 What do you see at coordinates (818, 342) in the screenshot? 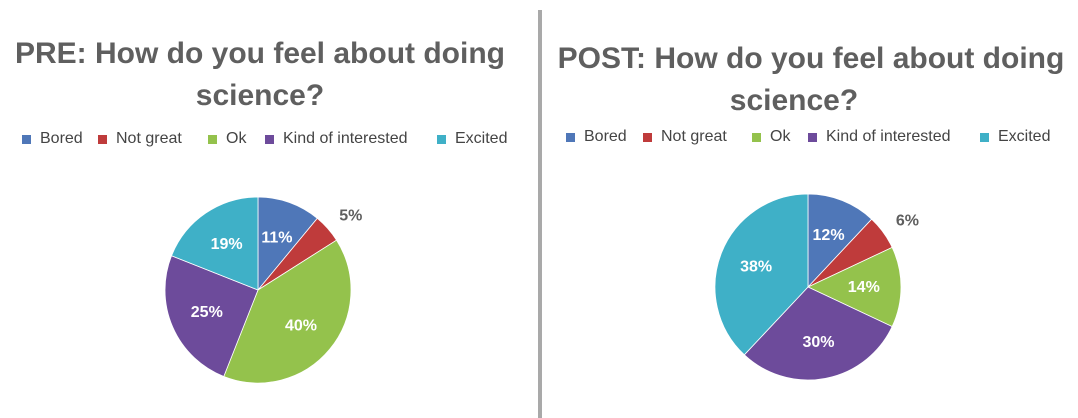
I see `pie-label-kind-of-interested: 30%` at bounding box center [818, 342].